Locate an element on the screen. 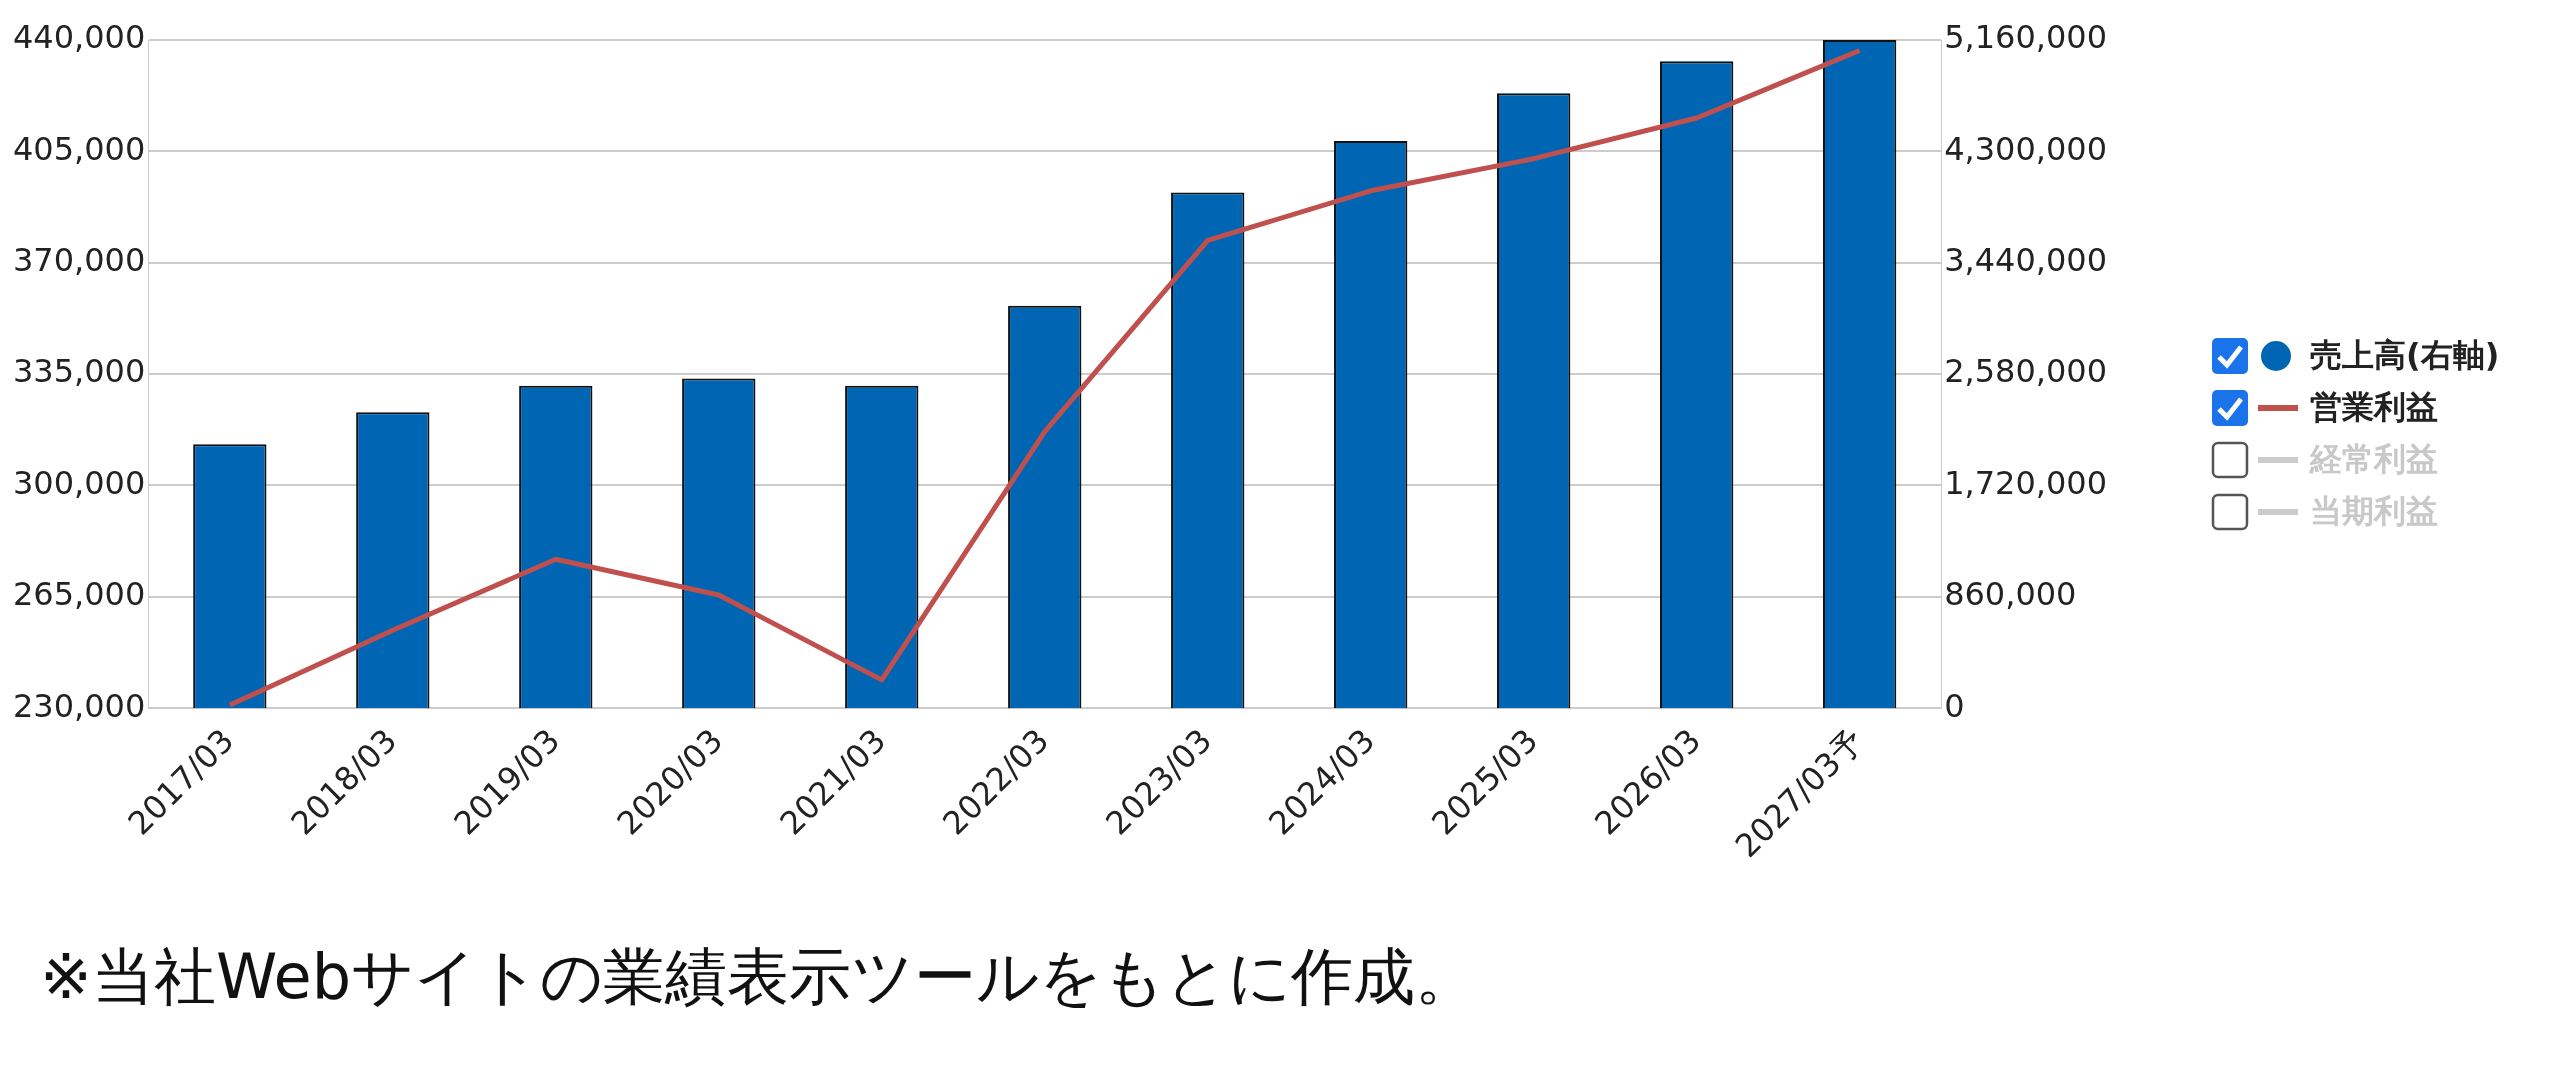  y2-tick-label: 860,000 is located at coordinates (2010, 594).